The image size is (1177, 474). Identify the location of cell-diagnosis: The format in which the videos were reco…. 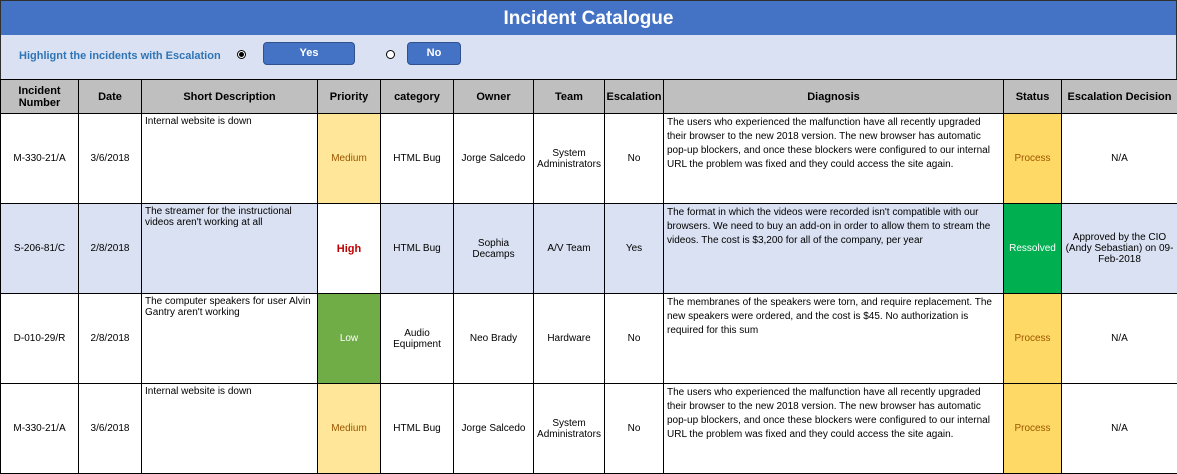
(833, 248).